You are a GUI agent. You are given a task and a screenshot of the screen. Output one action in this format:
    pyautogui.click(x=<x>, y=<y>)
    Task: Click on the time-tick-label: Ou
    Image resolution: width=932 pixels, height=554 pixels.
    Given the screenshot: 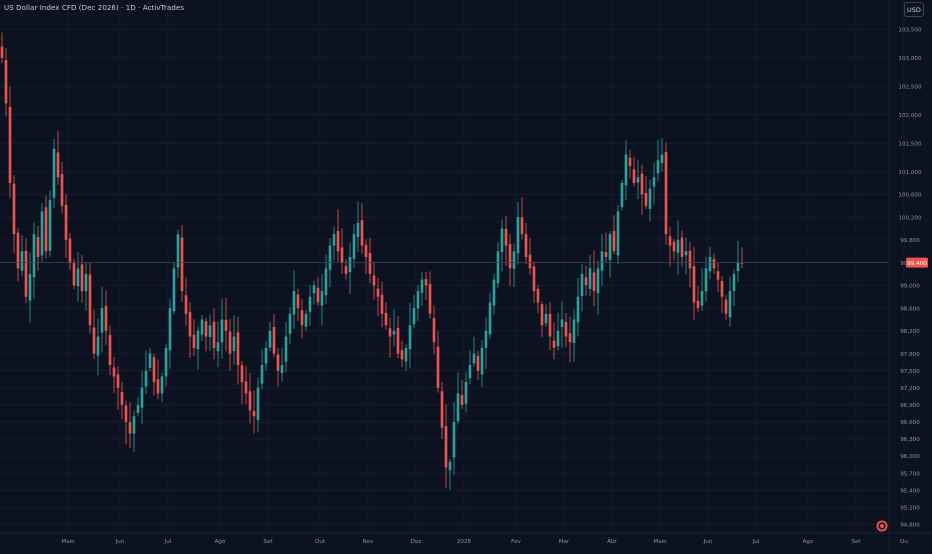 What is the action you would take?
    pyautogui.click(x=904, y=542)
    